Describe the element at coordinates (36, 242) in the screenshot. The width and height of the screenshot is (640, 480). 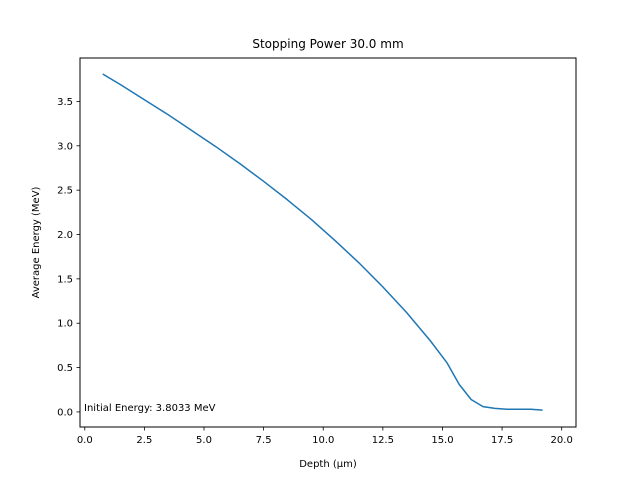
I see `y-axis-label: Average Energy (MeV)` at that location.